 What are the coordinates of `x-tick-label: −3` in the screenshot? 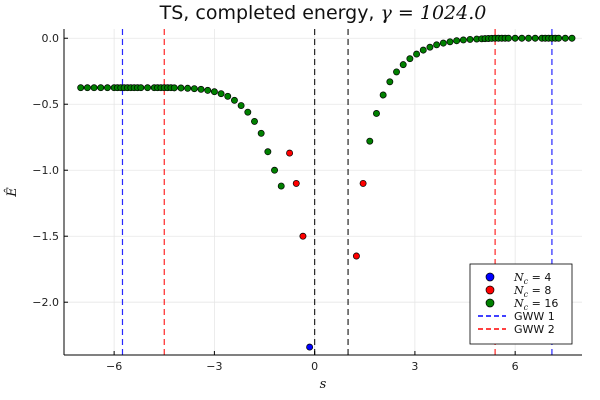 It's located at (214, 366).